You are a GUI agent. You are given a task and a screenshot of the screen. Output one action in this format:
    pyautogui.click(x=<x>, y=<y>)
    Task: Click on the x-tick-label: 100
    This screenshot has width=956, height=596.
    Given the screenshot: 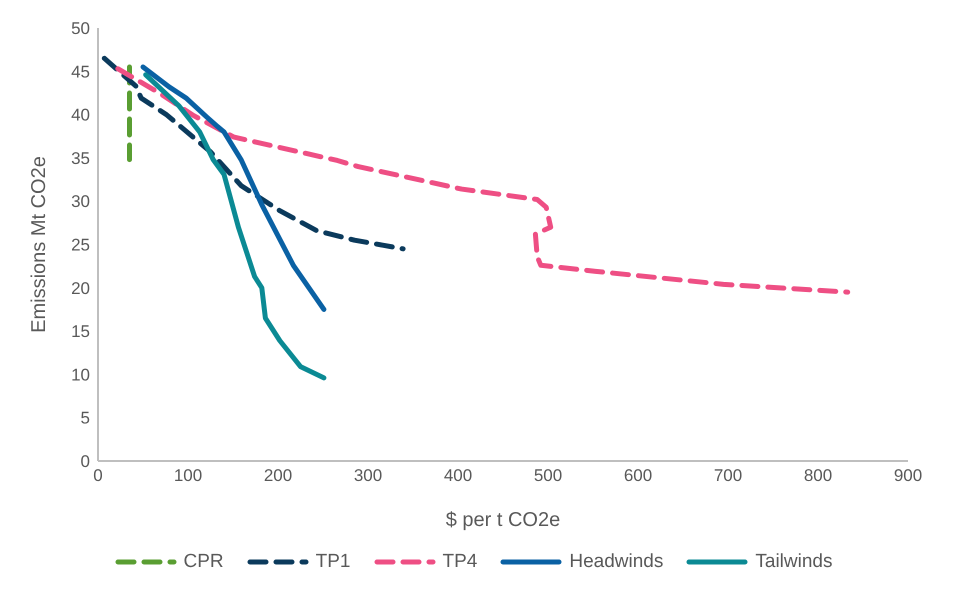 What is the action you would take?
    pyautogui.click(x=188, y=476)
    